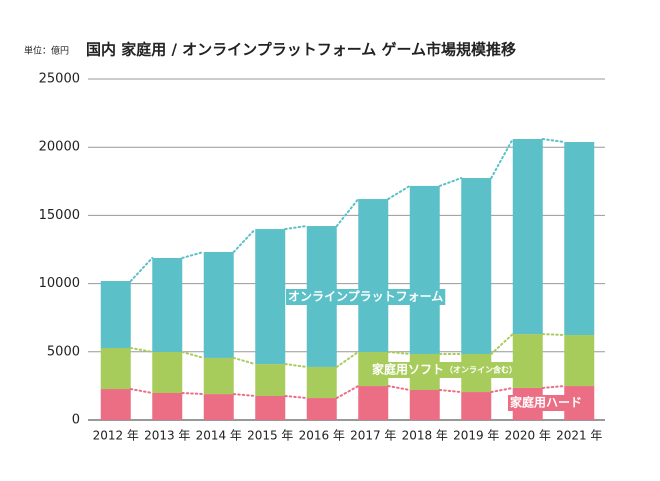 Image resolution: width=660 pixels, height=481 pixels. I want to click on y-tick-label: 25000, so click(59, 79).